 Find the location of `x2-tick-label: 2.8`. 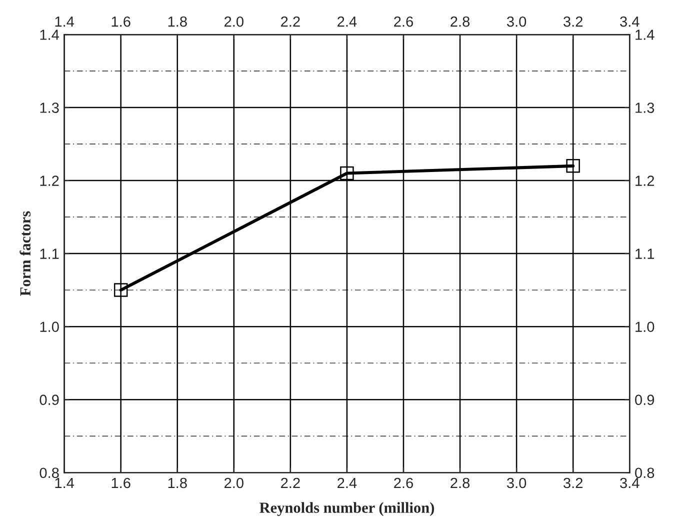

x2-tick-label: 2.8 is located at coordinates (460, 21).